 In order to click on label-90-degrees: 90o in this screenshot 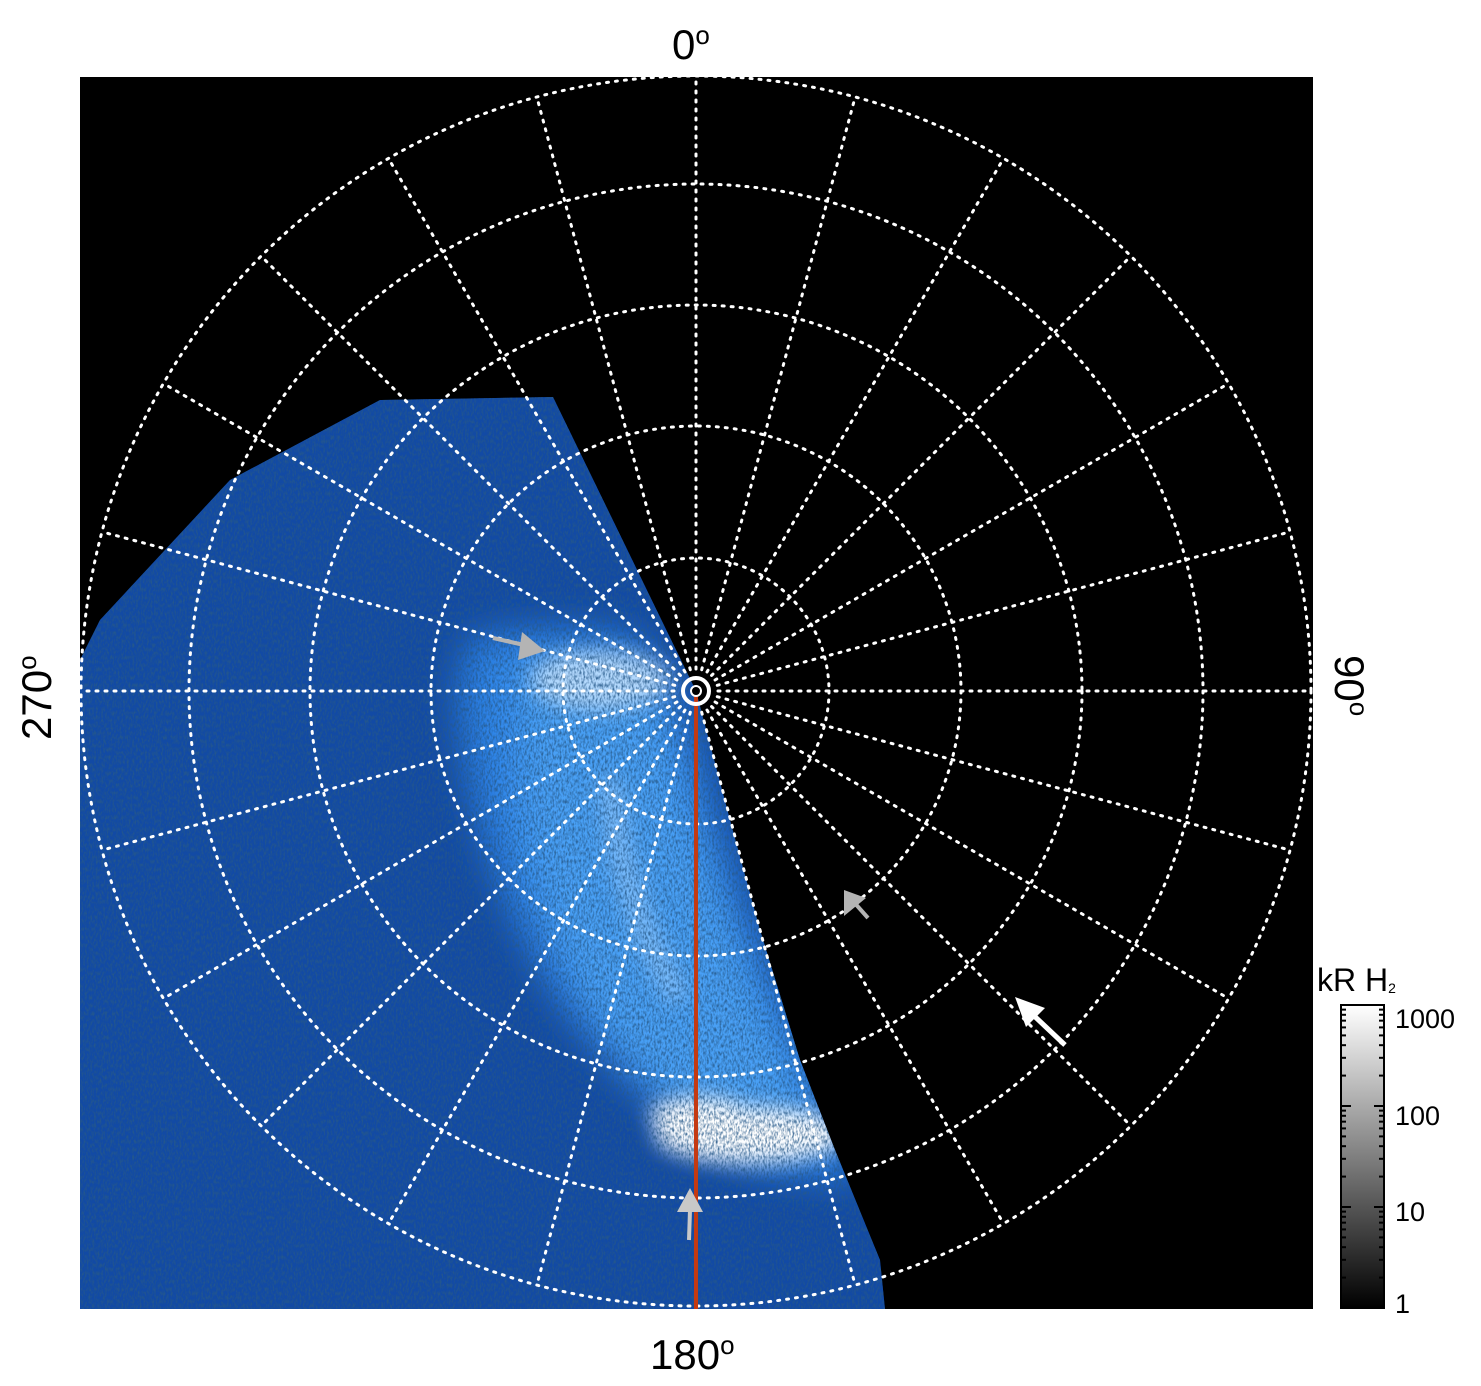, I will do `click(1350, 686)`.